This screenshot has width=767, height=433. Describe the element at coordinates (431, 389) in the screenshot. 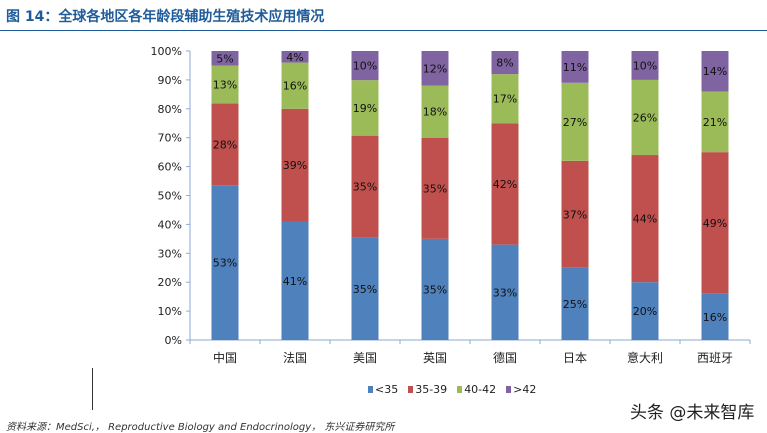

I see `legend-label: 35-39` at that location.